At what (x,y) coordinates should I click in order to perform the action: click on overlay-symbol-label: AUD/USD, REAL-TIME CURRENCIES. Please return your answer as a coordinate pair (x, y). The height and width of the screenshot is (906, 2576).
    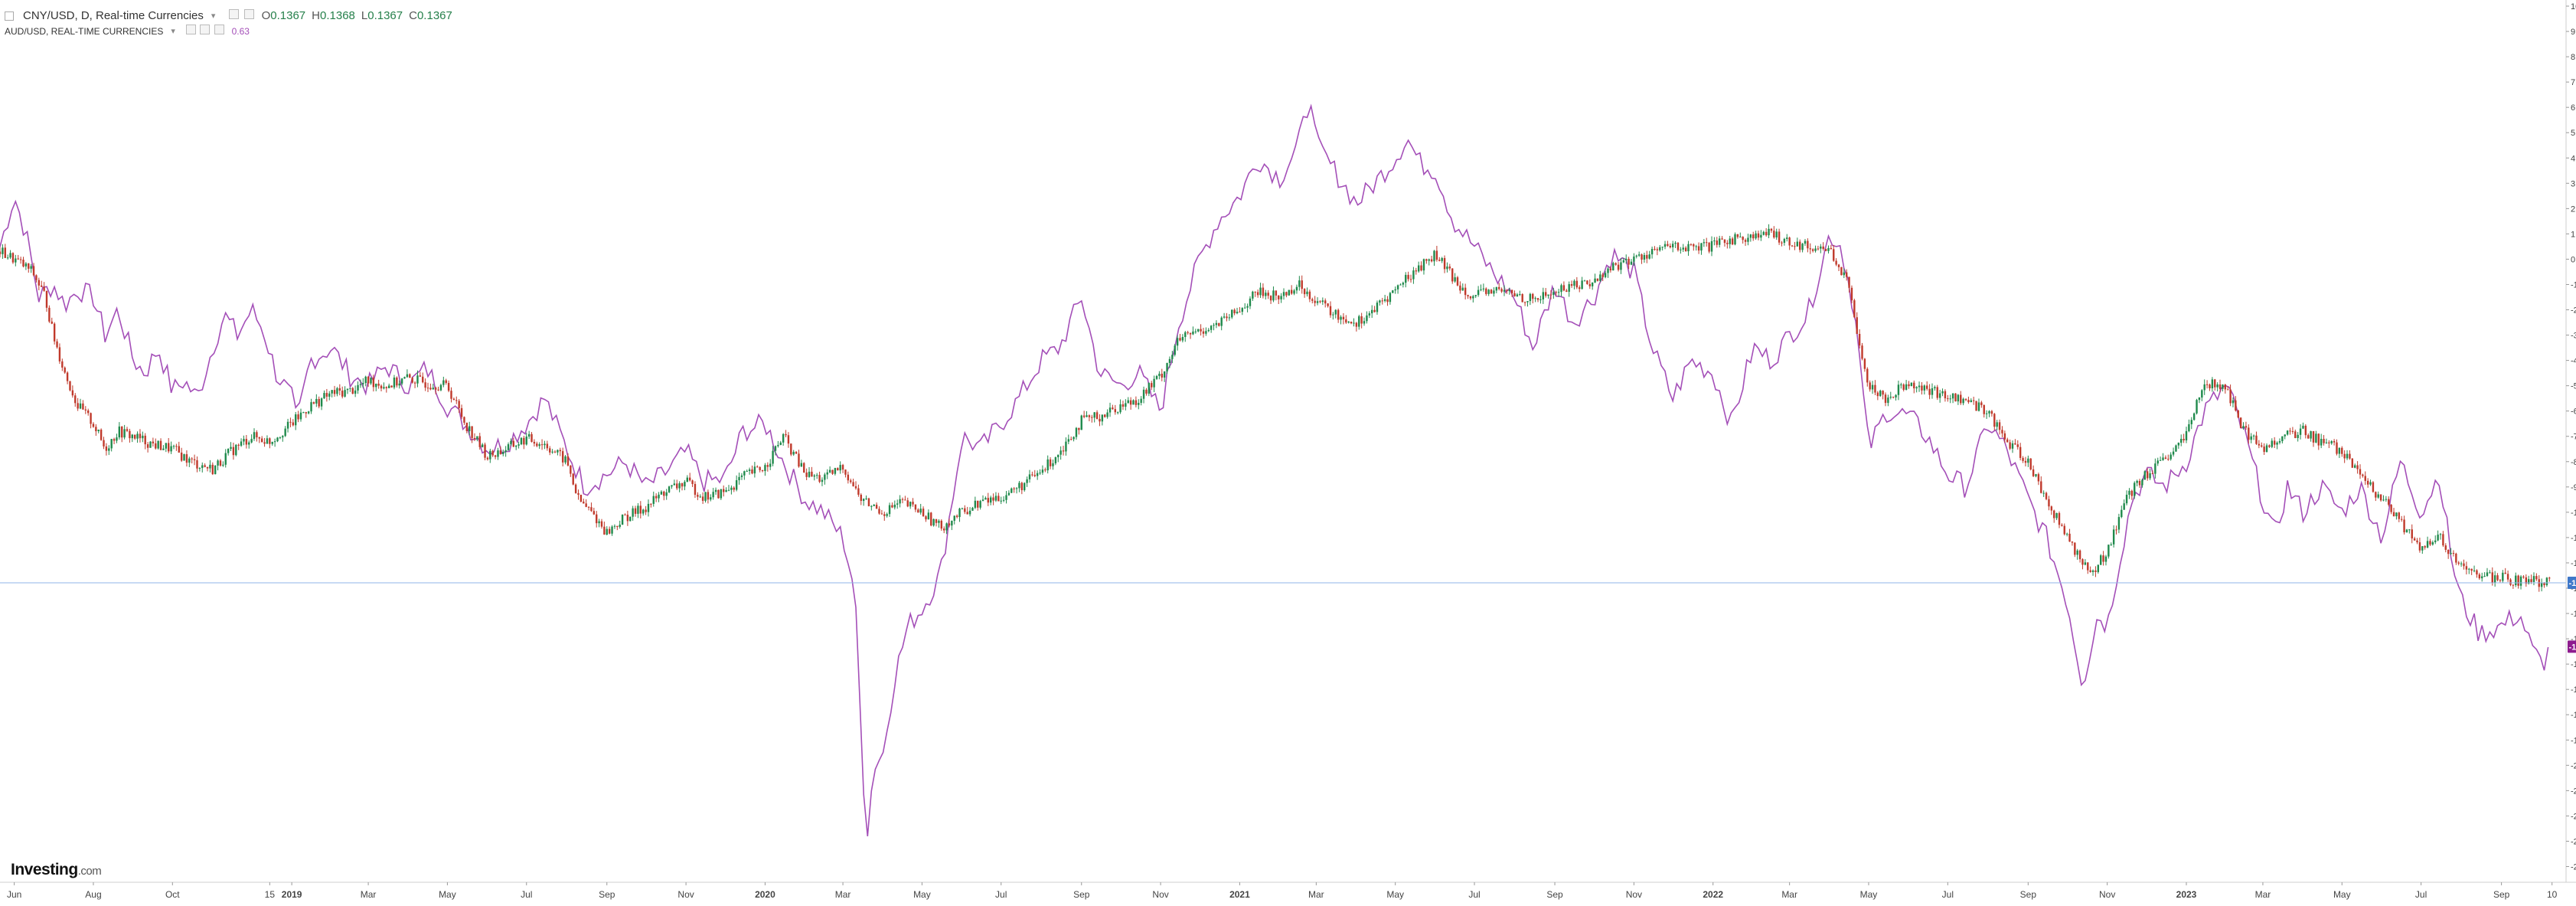
    Looking at the image, I should click on (84, 31).